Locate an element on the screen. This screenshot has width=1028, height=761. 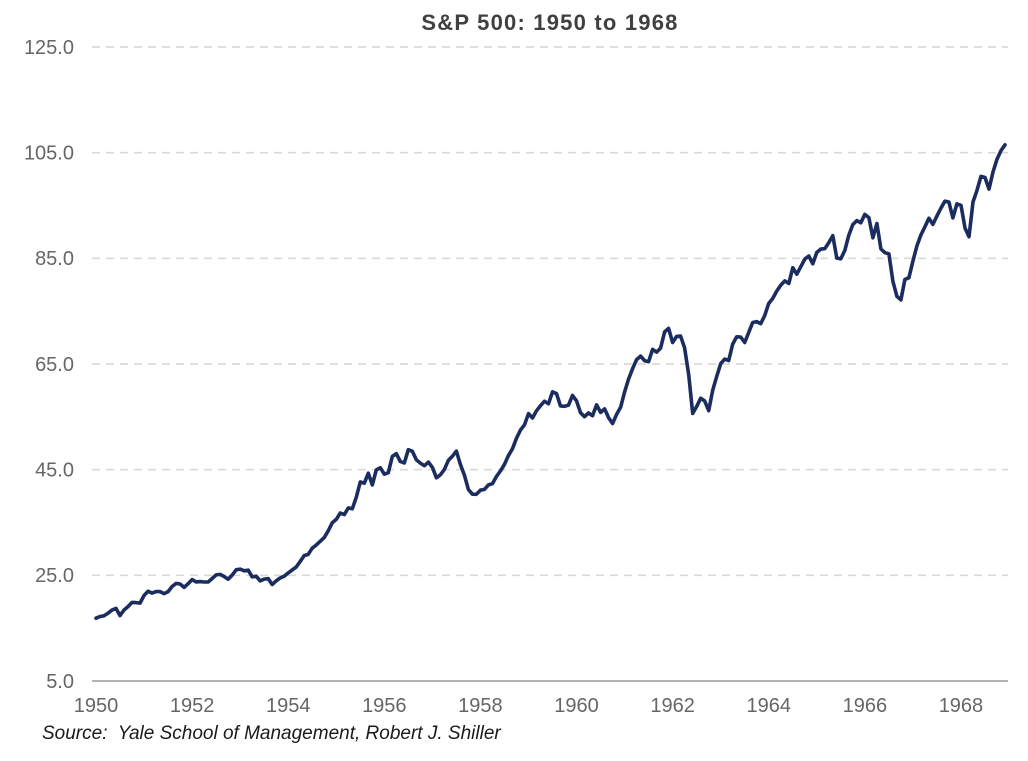
x-axis-tick-label: 1950 is located at coordinates (96, 706).